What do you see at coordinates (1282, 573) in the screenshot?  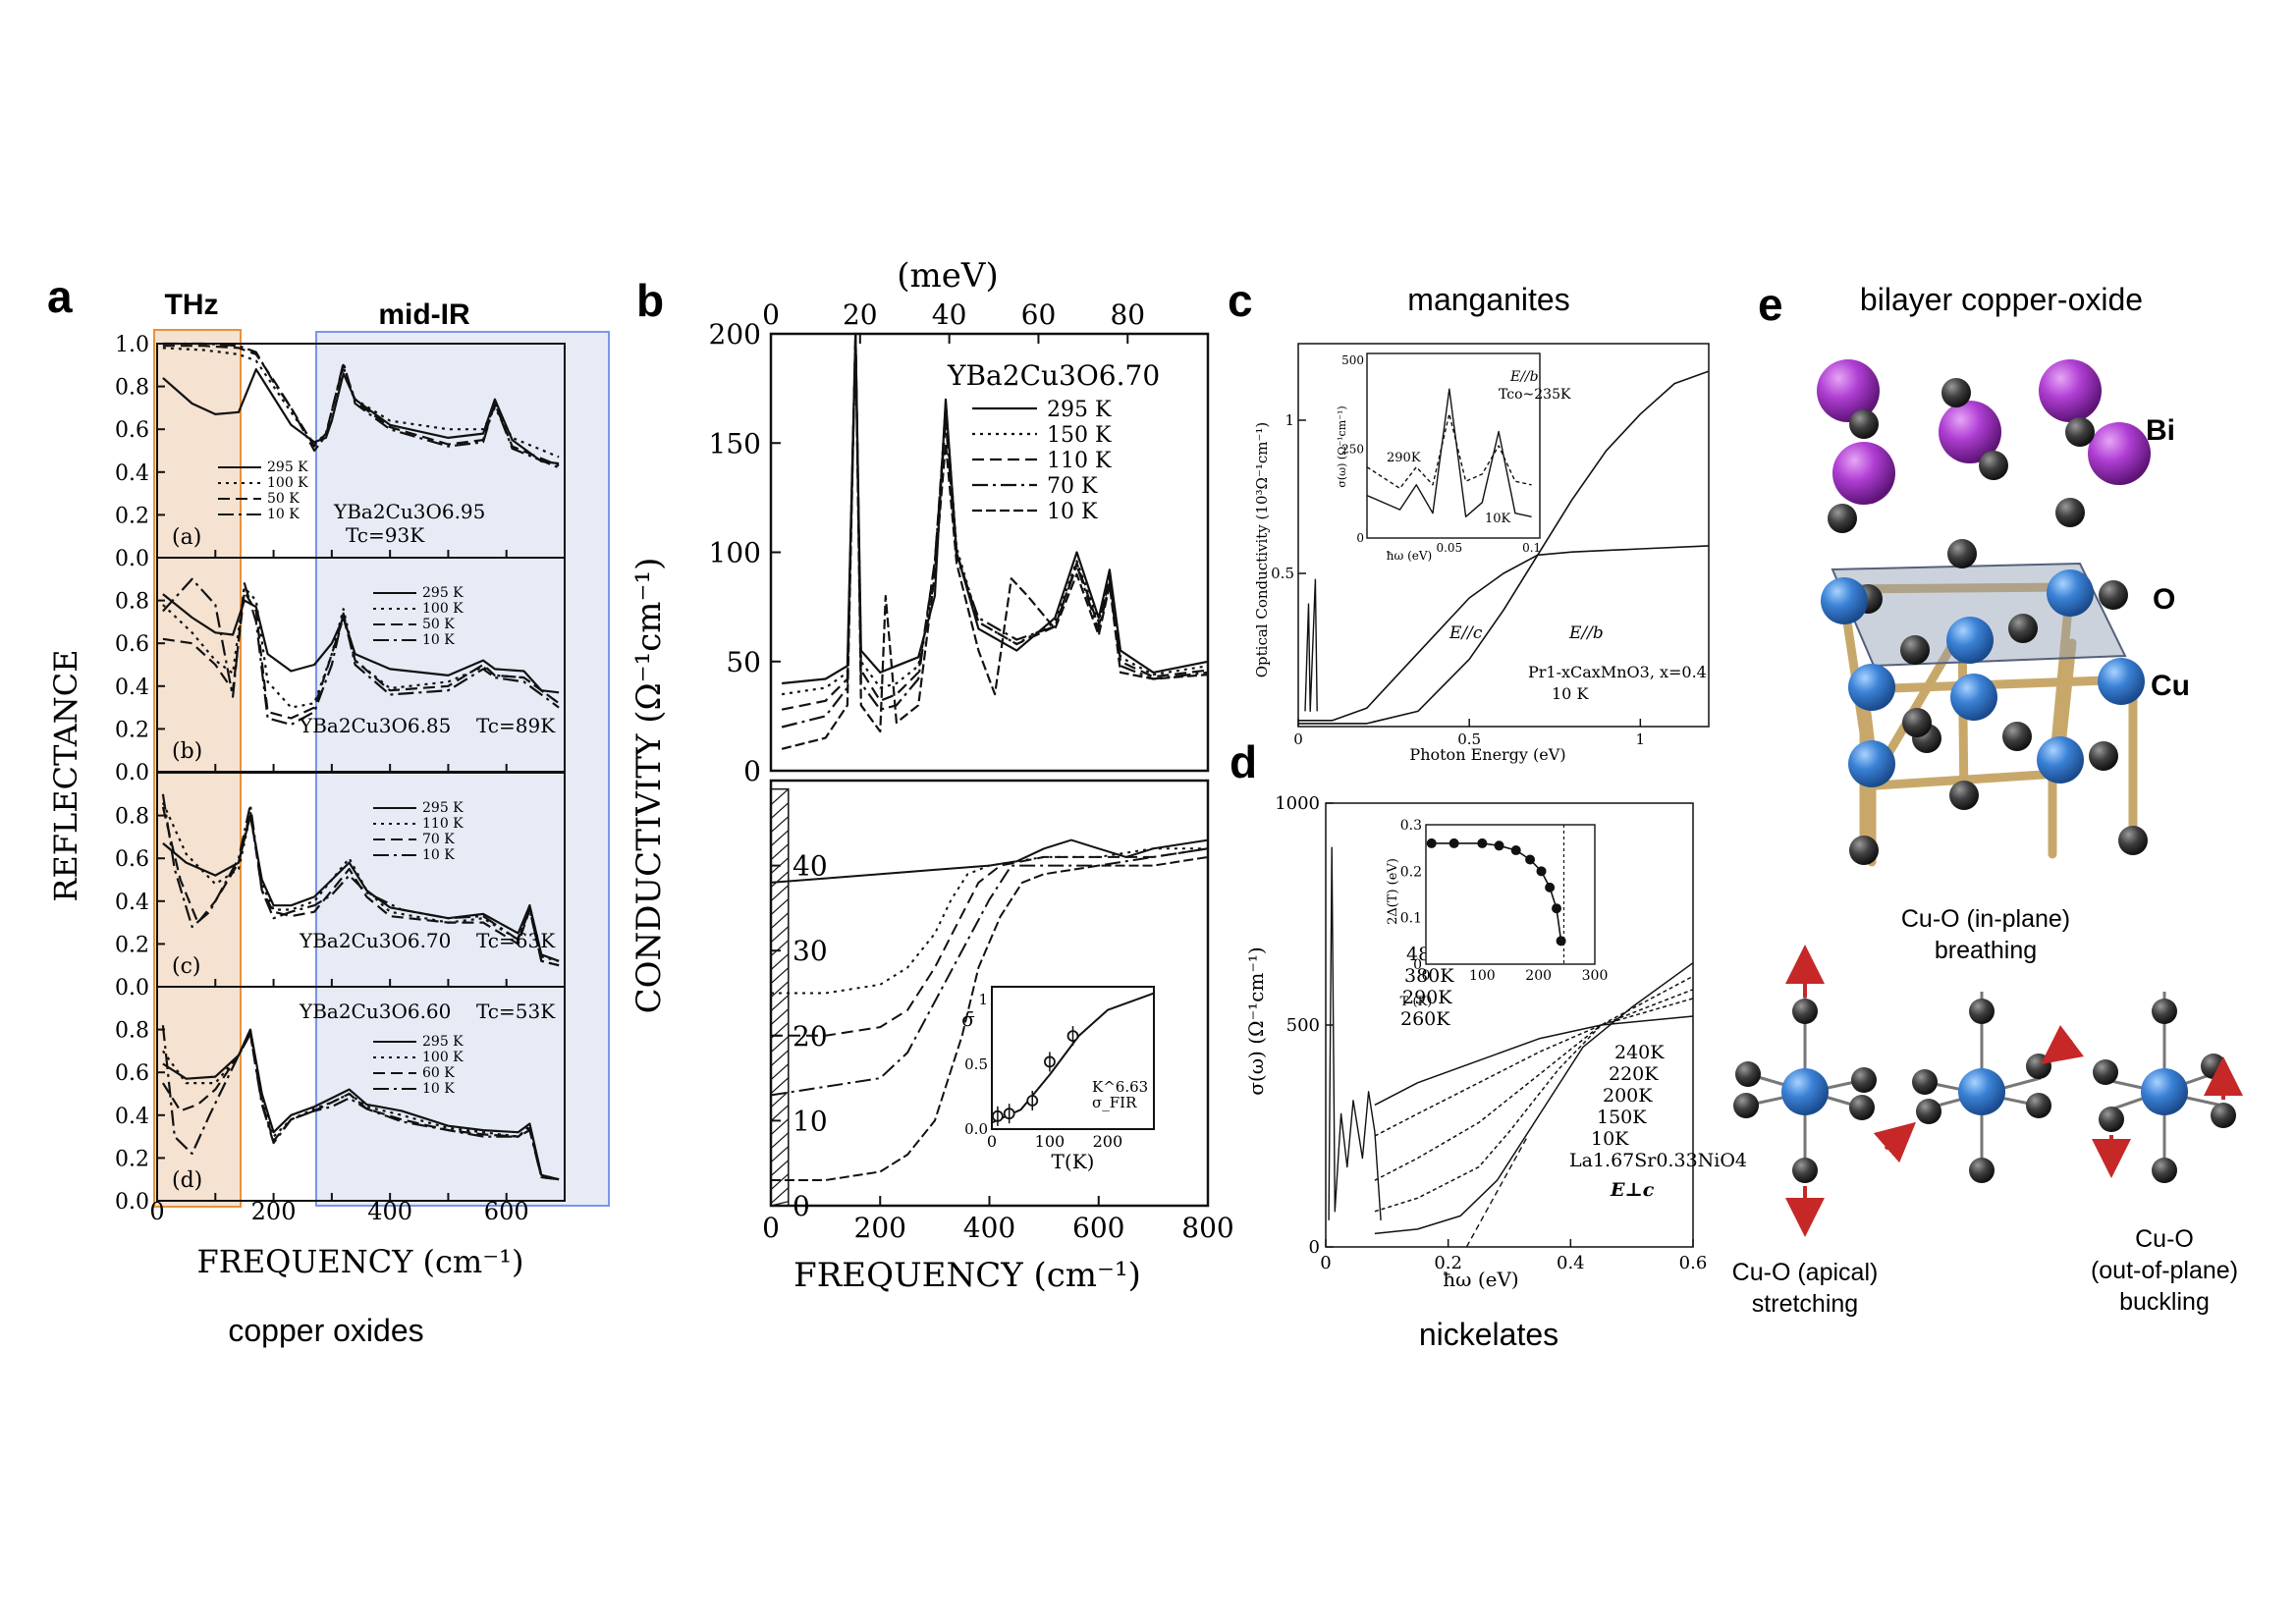 I see `c-ytick-label: 0.5` at bounding box center [1282, 573].